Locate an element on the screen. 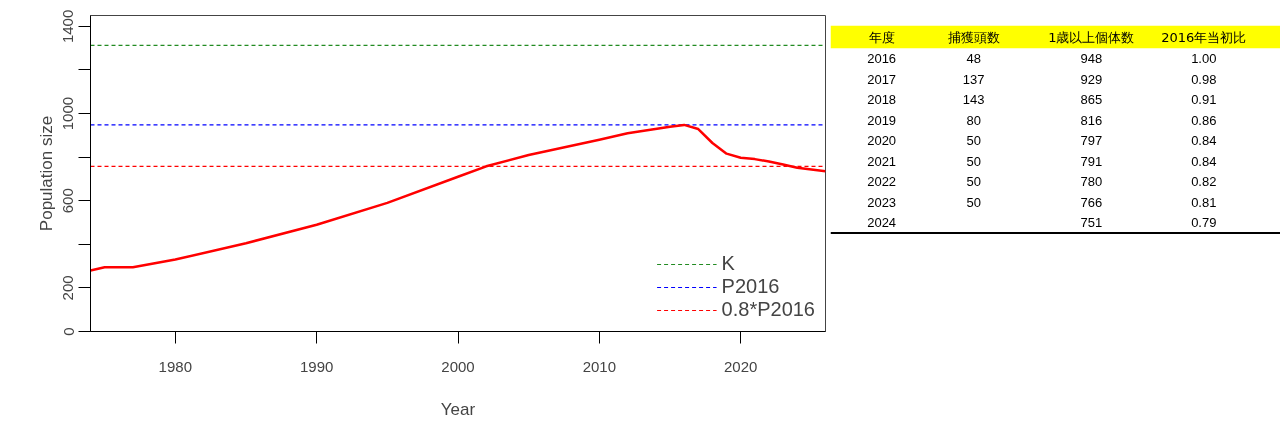 The image size is (1285, 421). data-label: 780 is located at coordinates (1091, 182).